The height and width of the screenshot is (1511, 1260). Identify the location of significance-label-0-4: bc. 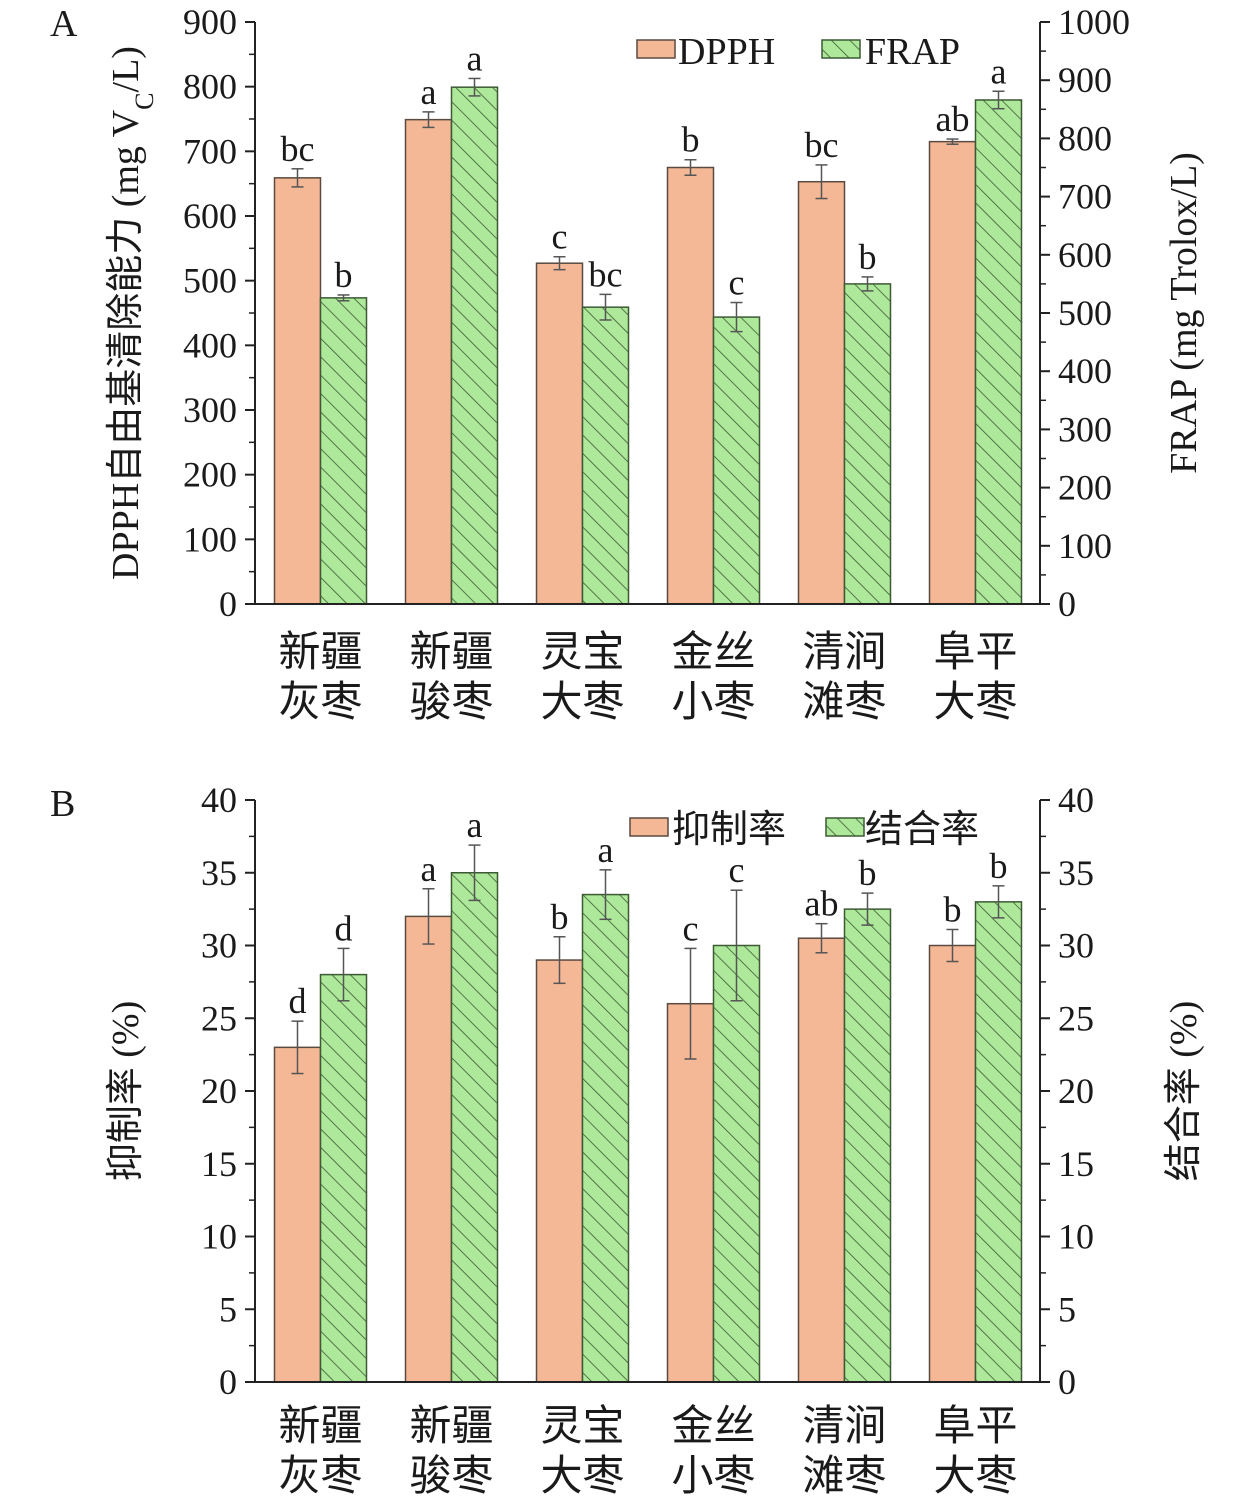
(822, 145).